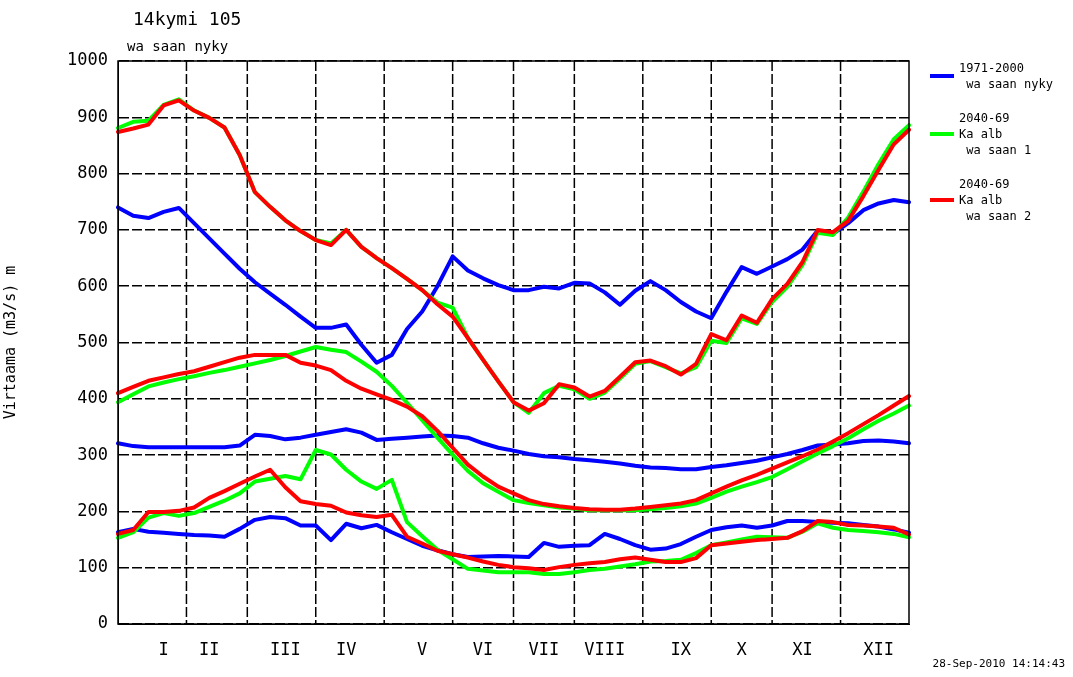 The width and height of the screenshot is (1073, 677). I want to click on chart-subtitle: wa saan nyky, so click(178, 46).